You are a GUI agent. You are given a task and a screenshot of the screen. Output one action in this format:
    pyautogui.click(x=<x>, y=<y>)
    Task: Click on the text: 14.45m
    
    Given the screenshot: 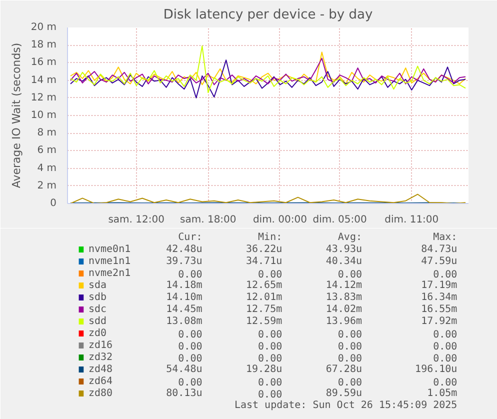 What is the action you would take?
    pyautogui.click(x=184, y=309)
    